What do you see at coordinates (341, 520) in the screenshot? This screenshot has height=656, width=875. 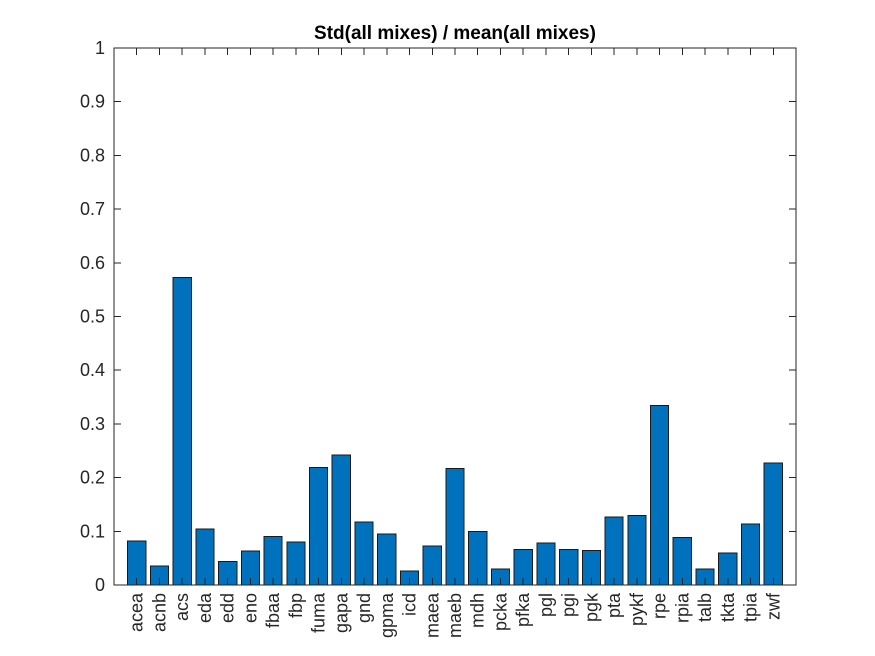 I see `bar-gapa` at bounding box center [341, 520].